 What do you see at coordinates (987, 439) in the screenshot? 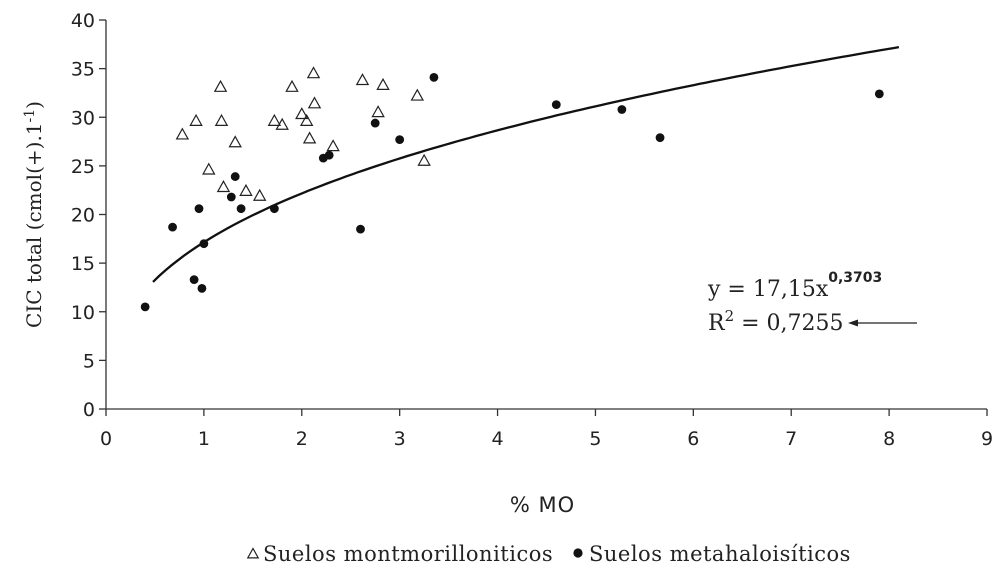
I see `x-tick-label: 9` at bounding box center [987, 439].